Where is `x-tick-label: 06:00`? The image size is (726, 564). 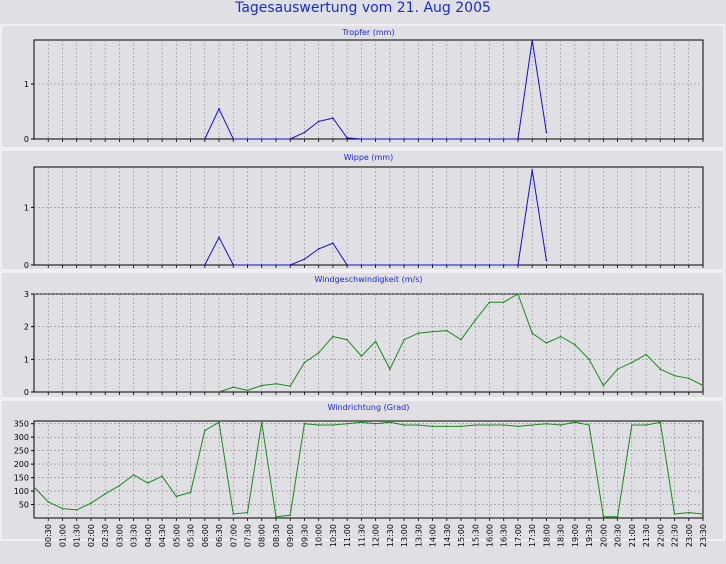 x-tick-label: 06:00 is located at coordinates (205, 535).